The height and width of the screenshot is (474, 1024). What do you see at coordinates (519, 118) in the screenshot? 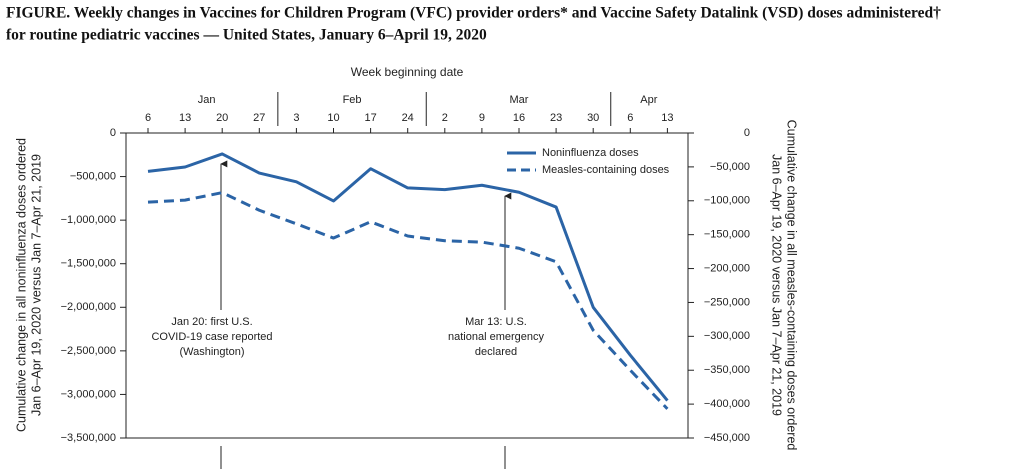
I see `x-tick-label: 16` at bounding box center [519, 118].